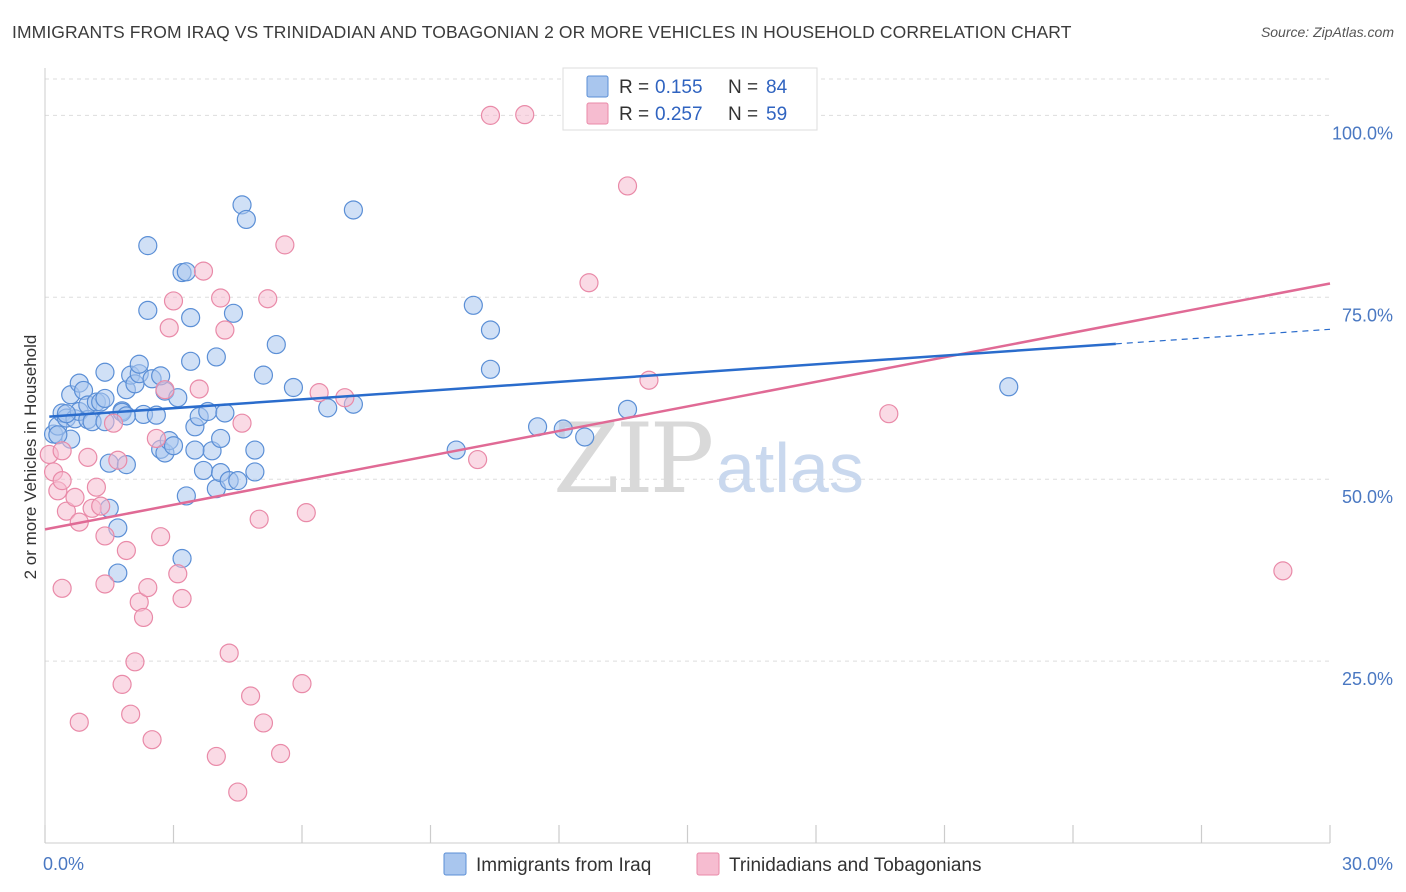  What do you see at coordinates (1367, 864) in the screenshot?
I see `x-tick-label-1: 30.0%` at bounding box center [1367, 864].